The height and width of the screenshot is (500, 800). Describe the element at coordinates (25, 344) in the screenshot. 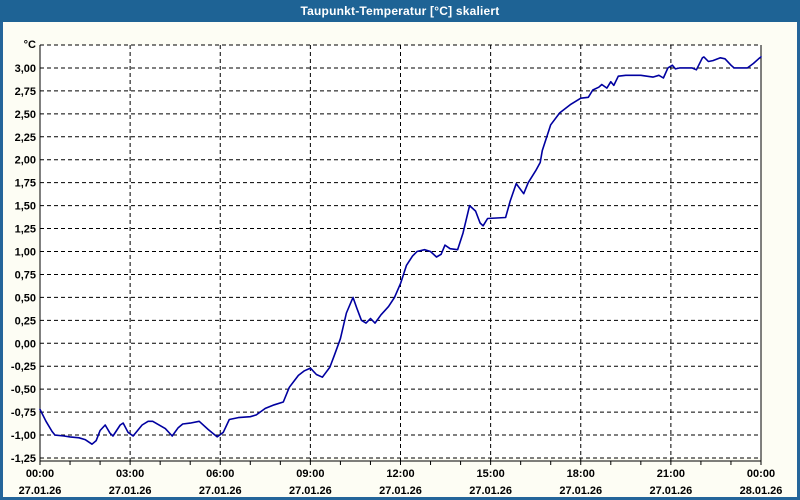

I see `y-tick-label: 0,00` at that location.